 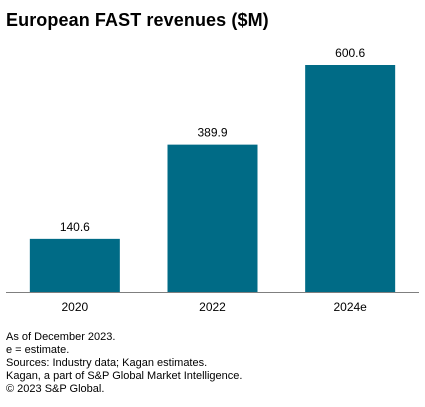 I want to click on x-tick-labels-group: 2020 2022 2024e, so click(x=214, y=307).